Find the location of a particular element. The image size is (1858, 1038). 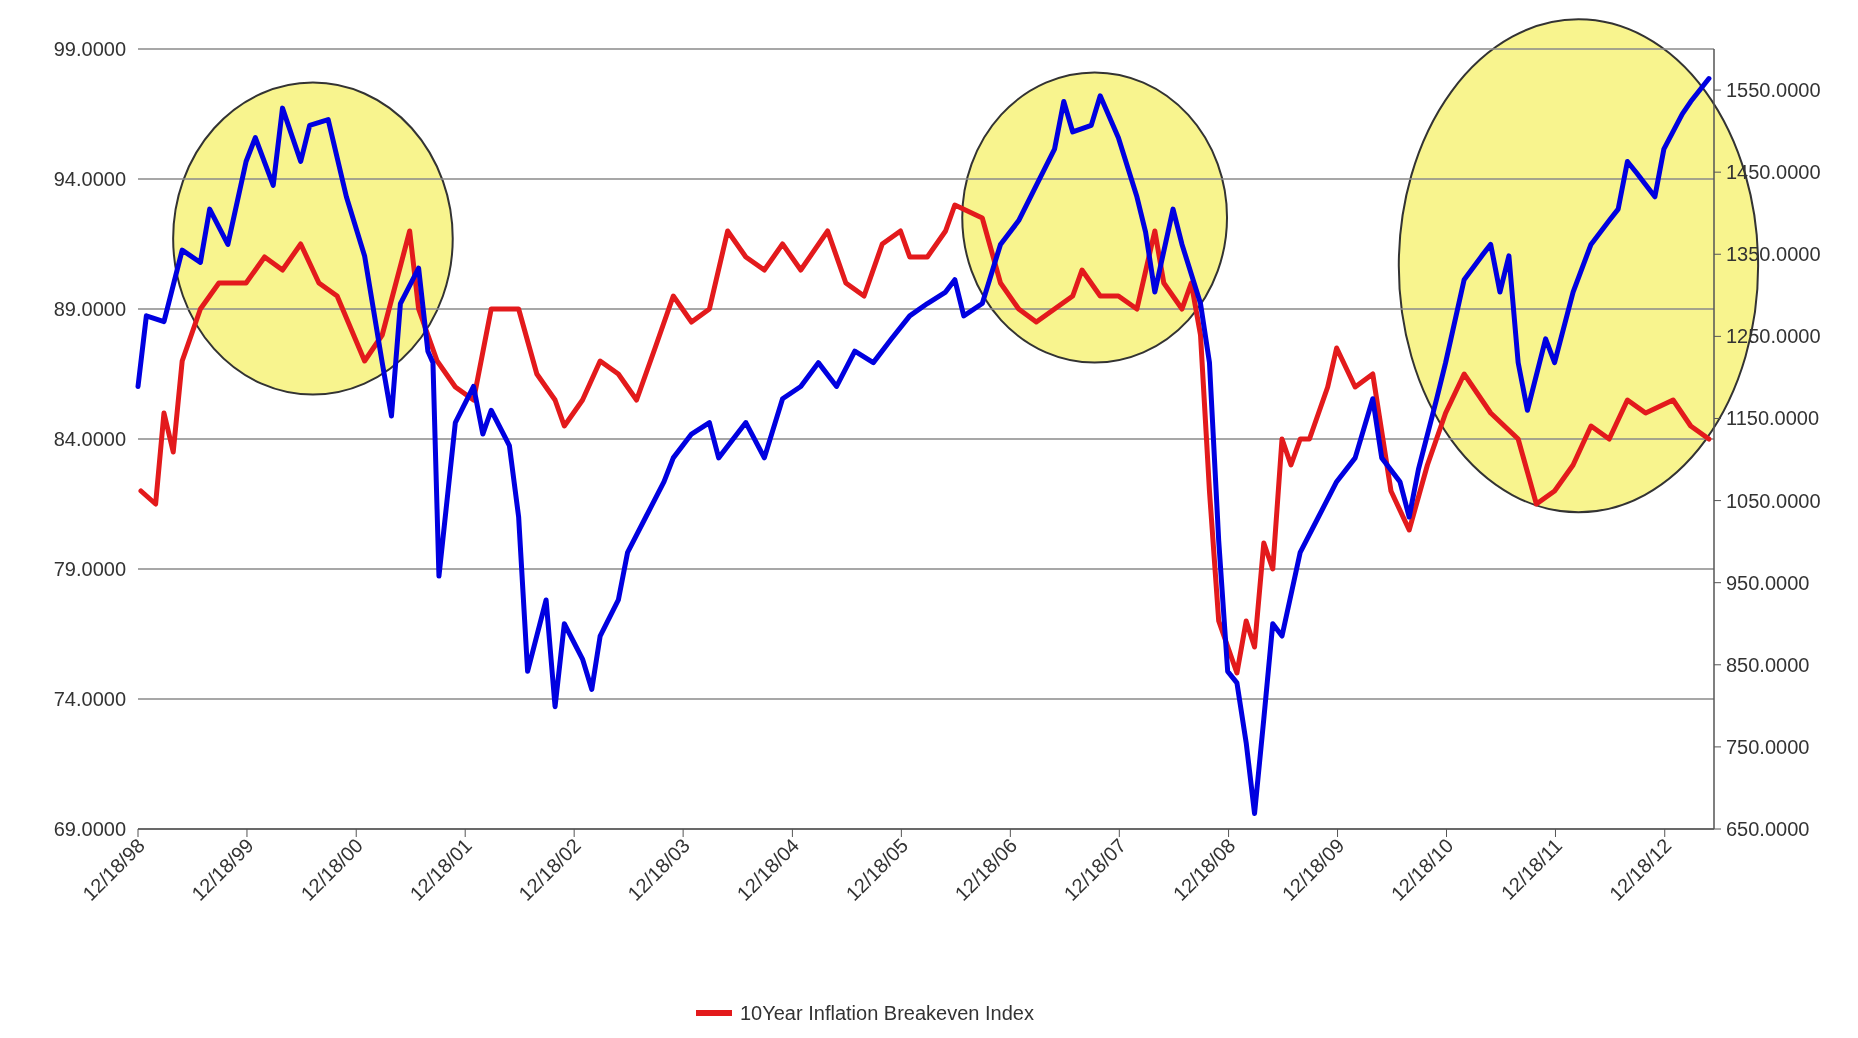

y2-tick-label: 1050.0000 is located at coordinates (1773, 500).